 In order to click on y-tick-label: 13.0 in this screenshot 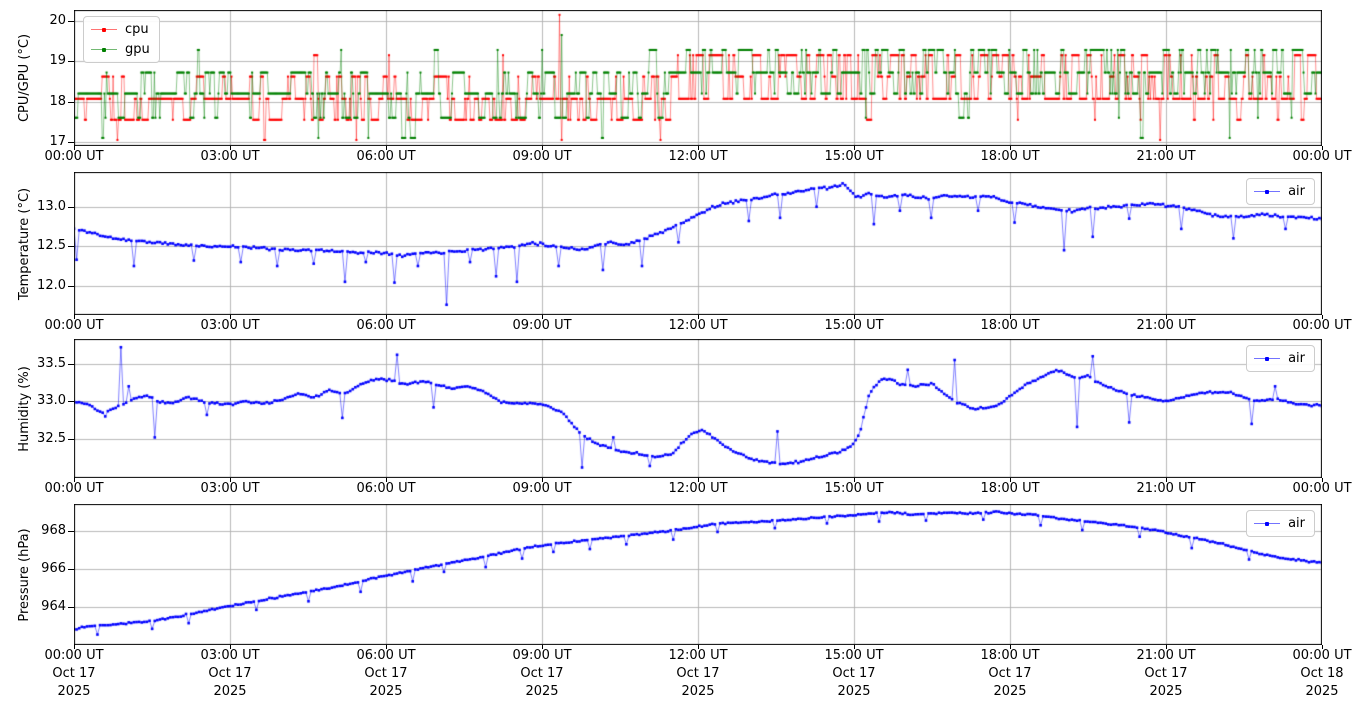, I will do `click(51, 206)`.